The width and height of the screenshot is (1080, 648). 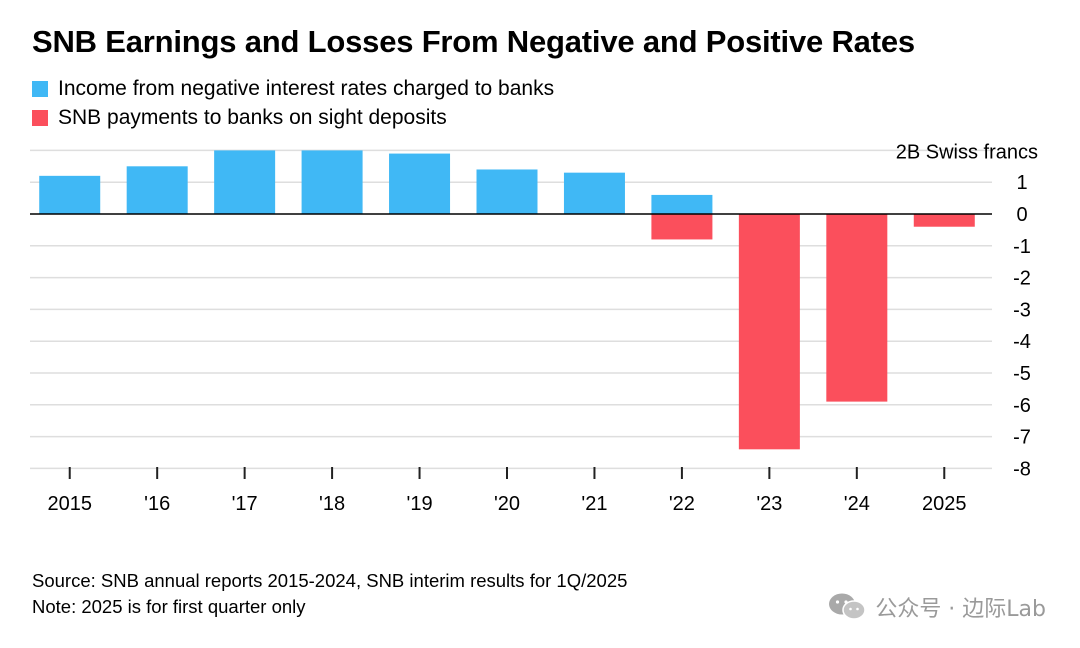 I want to click on y-tick-label: -6, so click(x=1022, y=406).